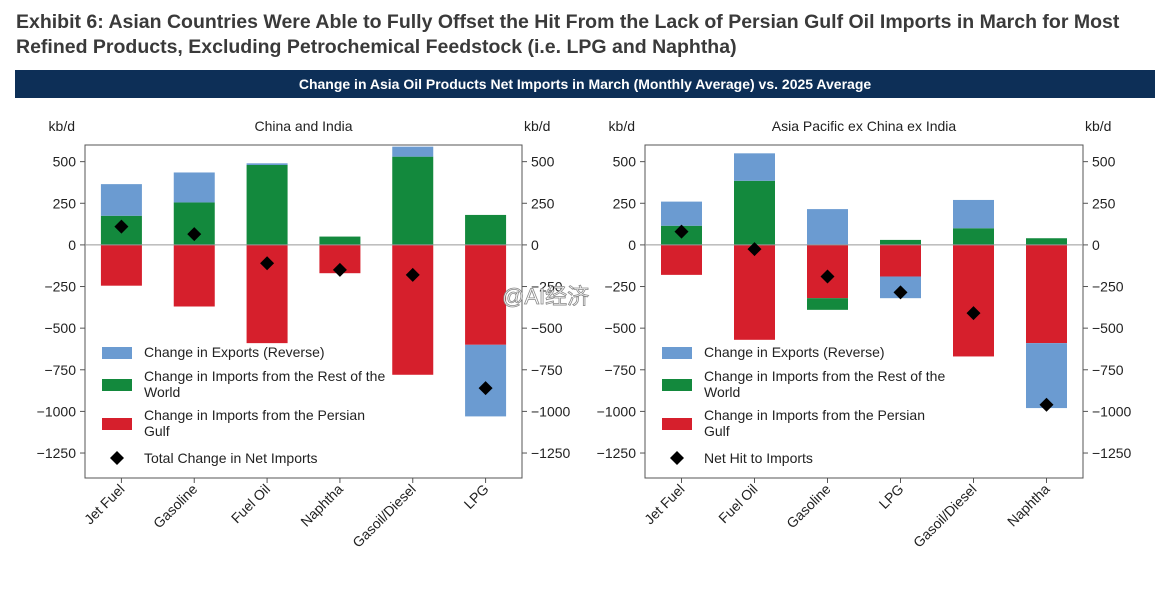  Describe the element at coordinates (321, 505) in the screenshot. I see `x-tick-label-naphtha: Naphtha` at that location.